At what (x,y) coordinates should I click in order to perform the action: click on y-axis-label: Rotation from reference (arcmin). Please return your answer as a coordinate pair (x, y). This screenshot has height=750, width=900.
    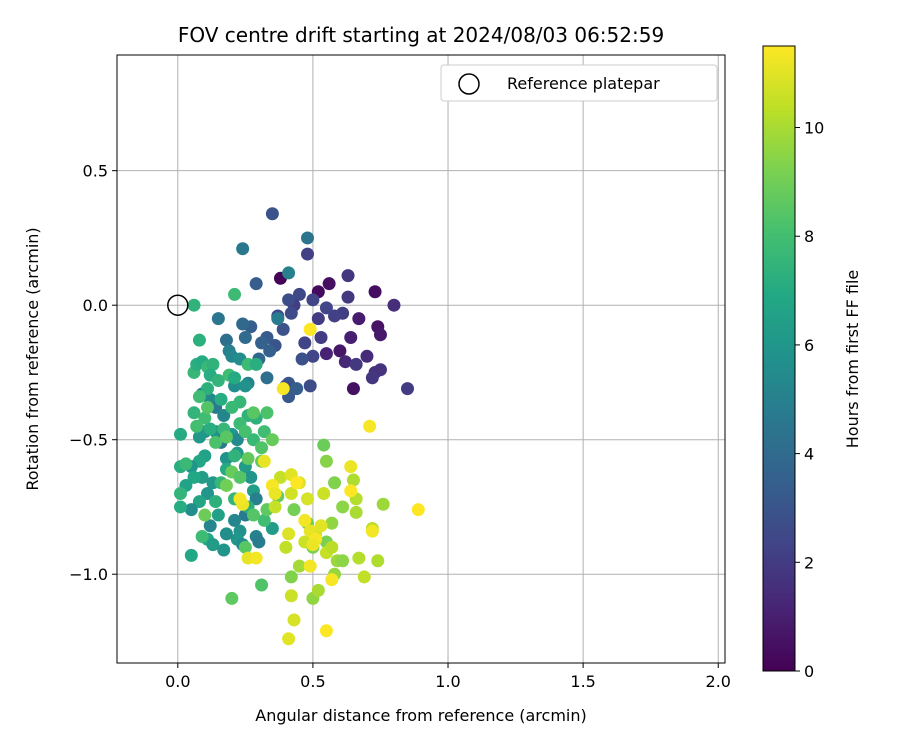
    Looking at the image, I should click on (32, 358).